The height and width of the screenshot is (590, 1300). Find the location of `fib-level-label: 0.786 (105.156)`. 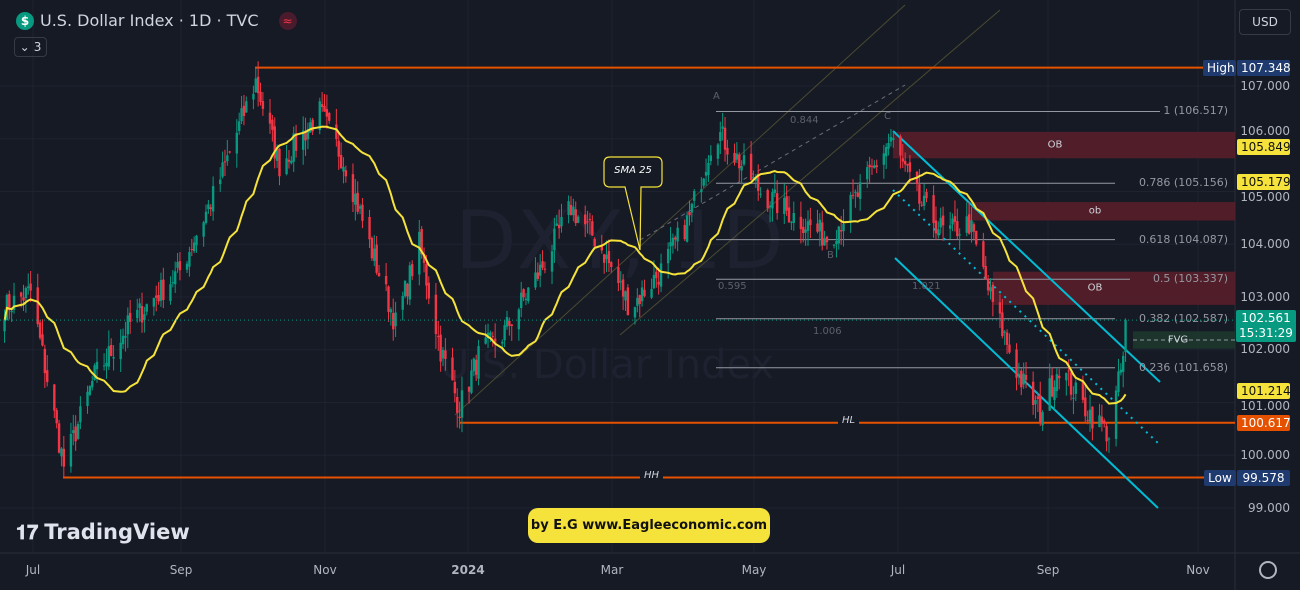

fib-level-label: 0.786 (105.156) is located at coordinates (1183, 183).